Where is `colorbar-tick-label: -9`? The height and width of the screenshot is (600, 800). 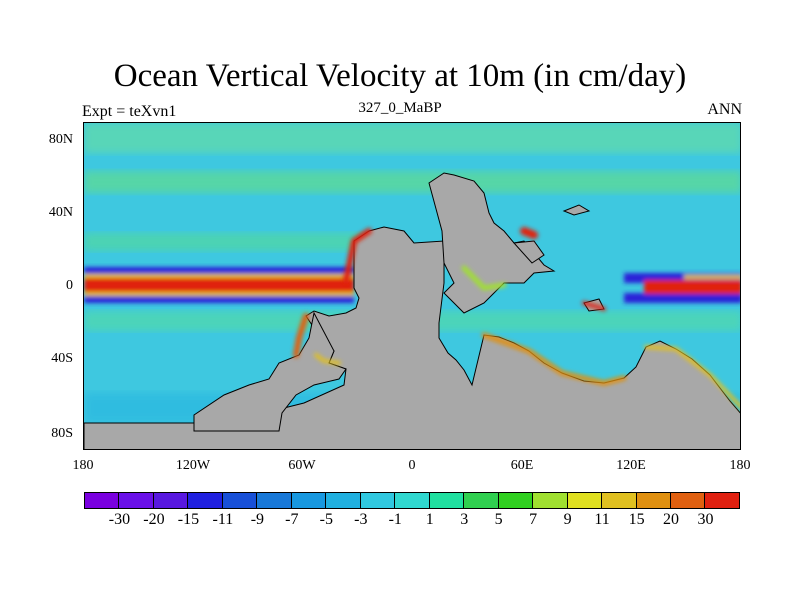
colorbar-tick-label: -9 is located at coordinates (257, 519).